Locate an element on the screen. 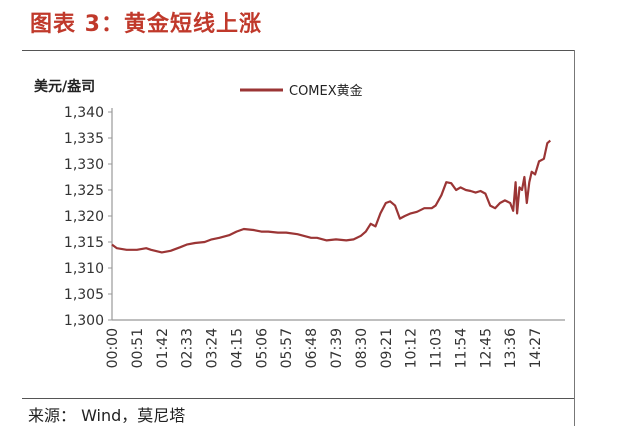 Image resolution: width=620 pixels, height=428 pixels. y-tick-label: 1,330 is located at coordinates (84, 165).